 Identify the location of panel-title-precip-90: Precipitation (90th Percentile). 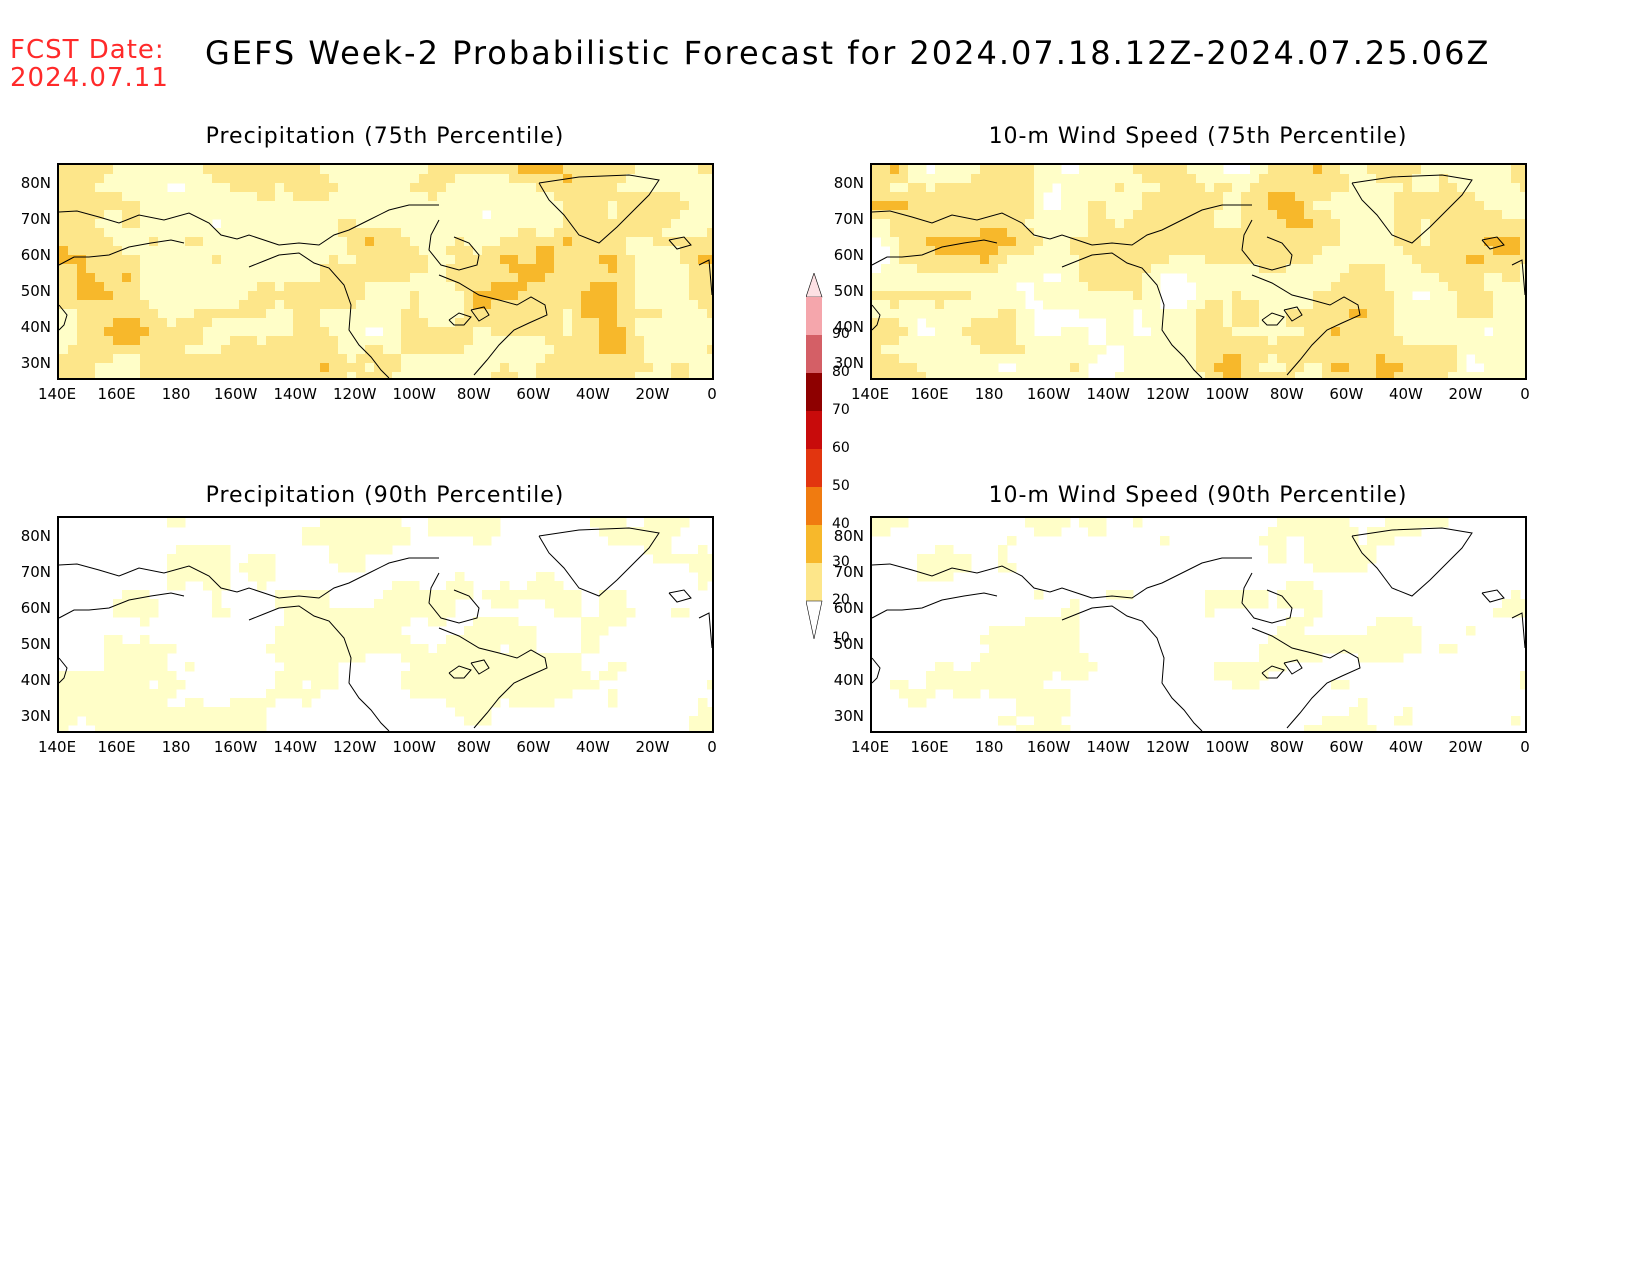
(385, 495).